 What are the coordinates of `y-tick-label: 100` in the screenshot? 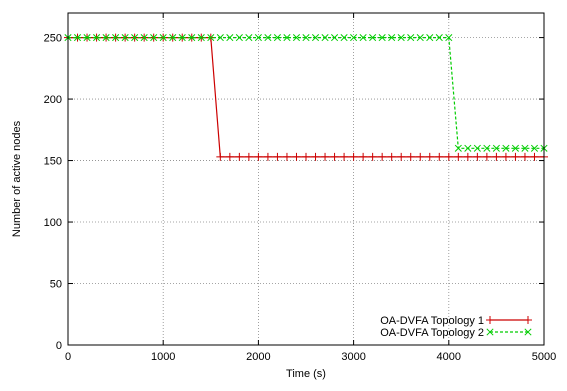 It's located at (53, 223).